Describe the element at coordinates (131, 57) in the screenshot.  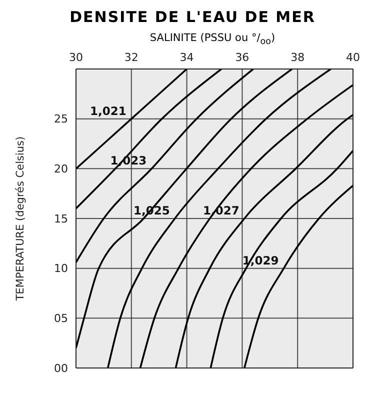
I see `x-tick-label: 32` at that location.